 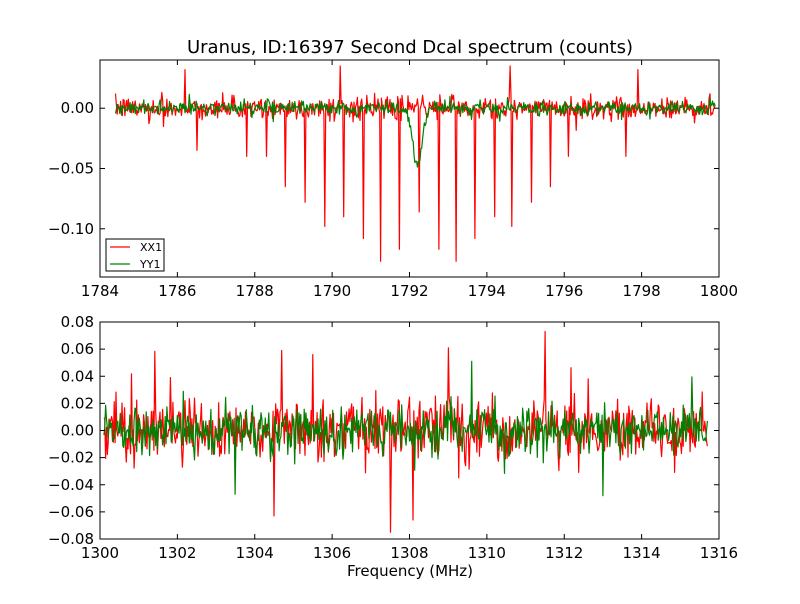 I want to click on top-xtick-label: 1788, so click(x=255, y=291).